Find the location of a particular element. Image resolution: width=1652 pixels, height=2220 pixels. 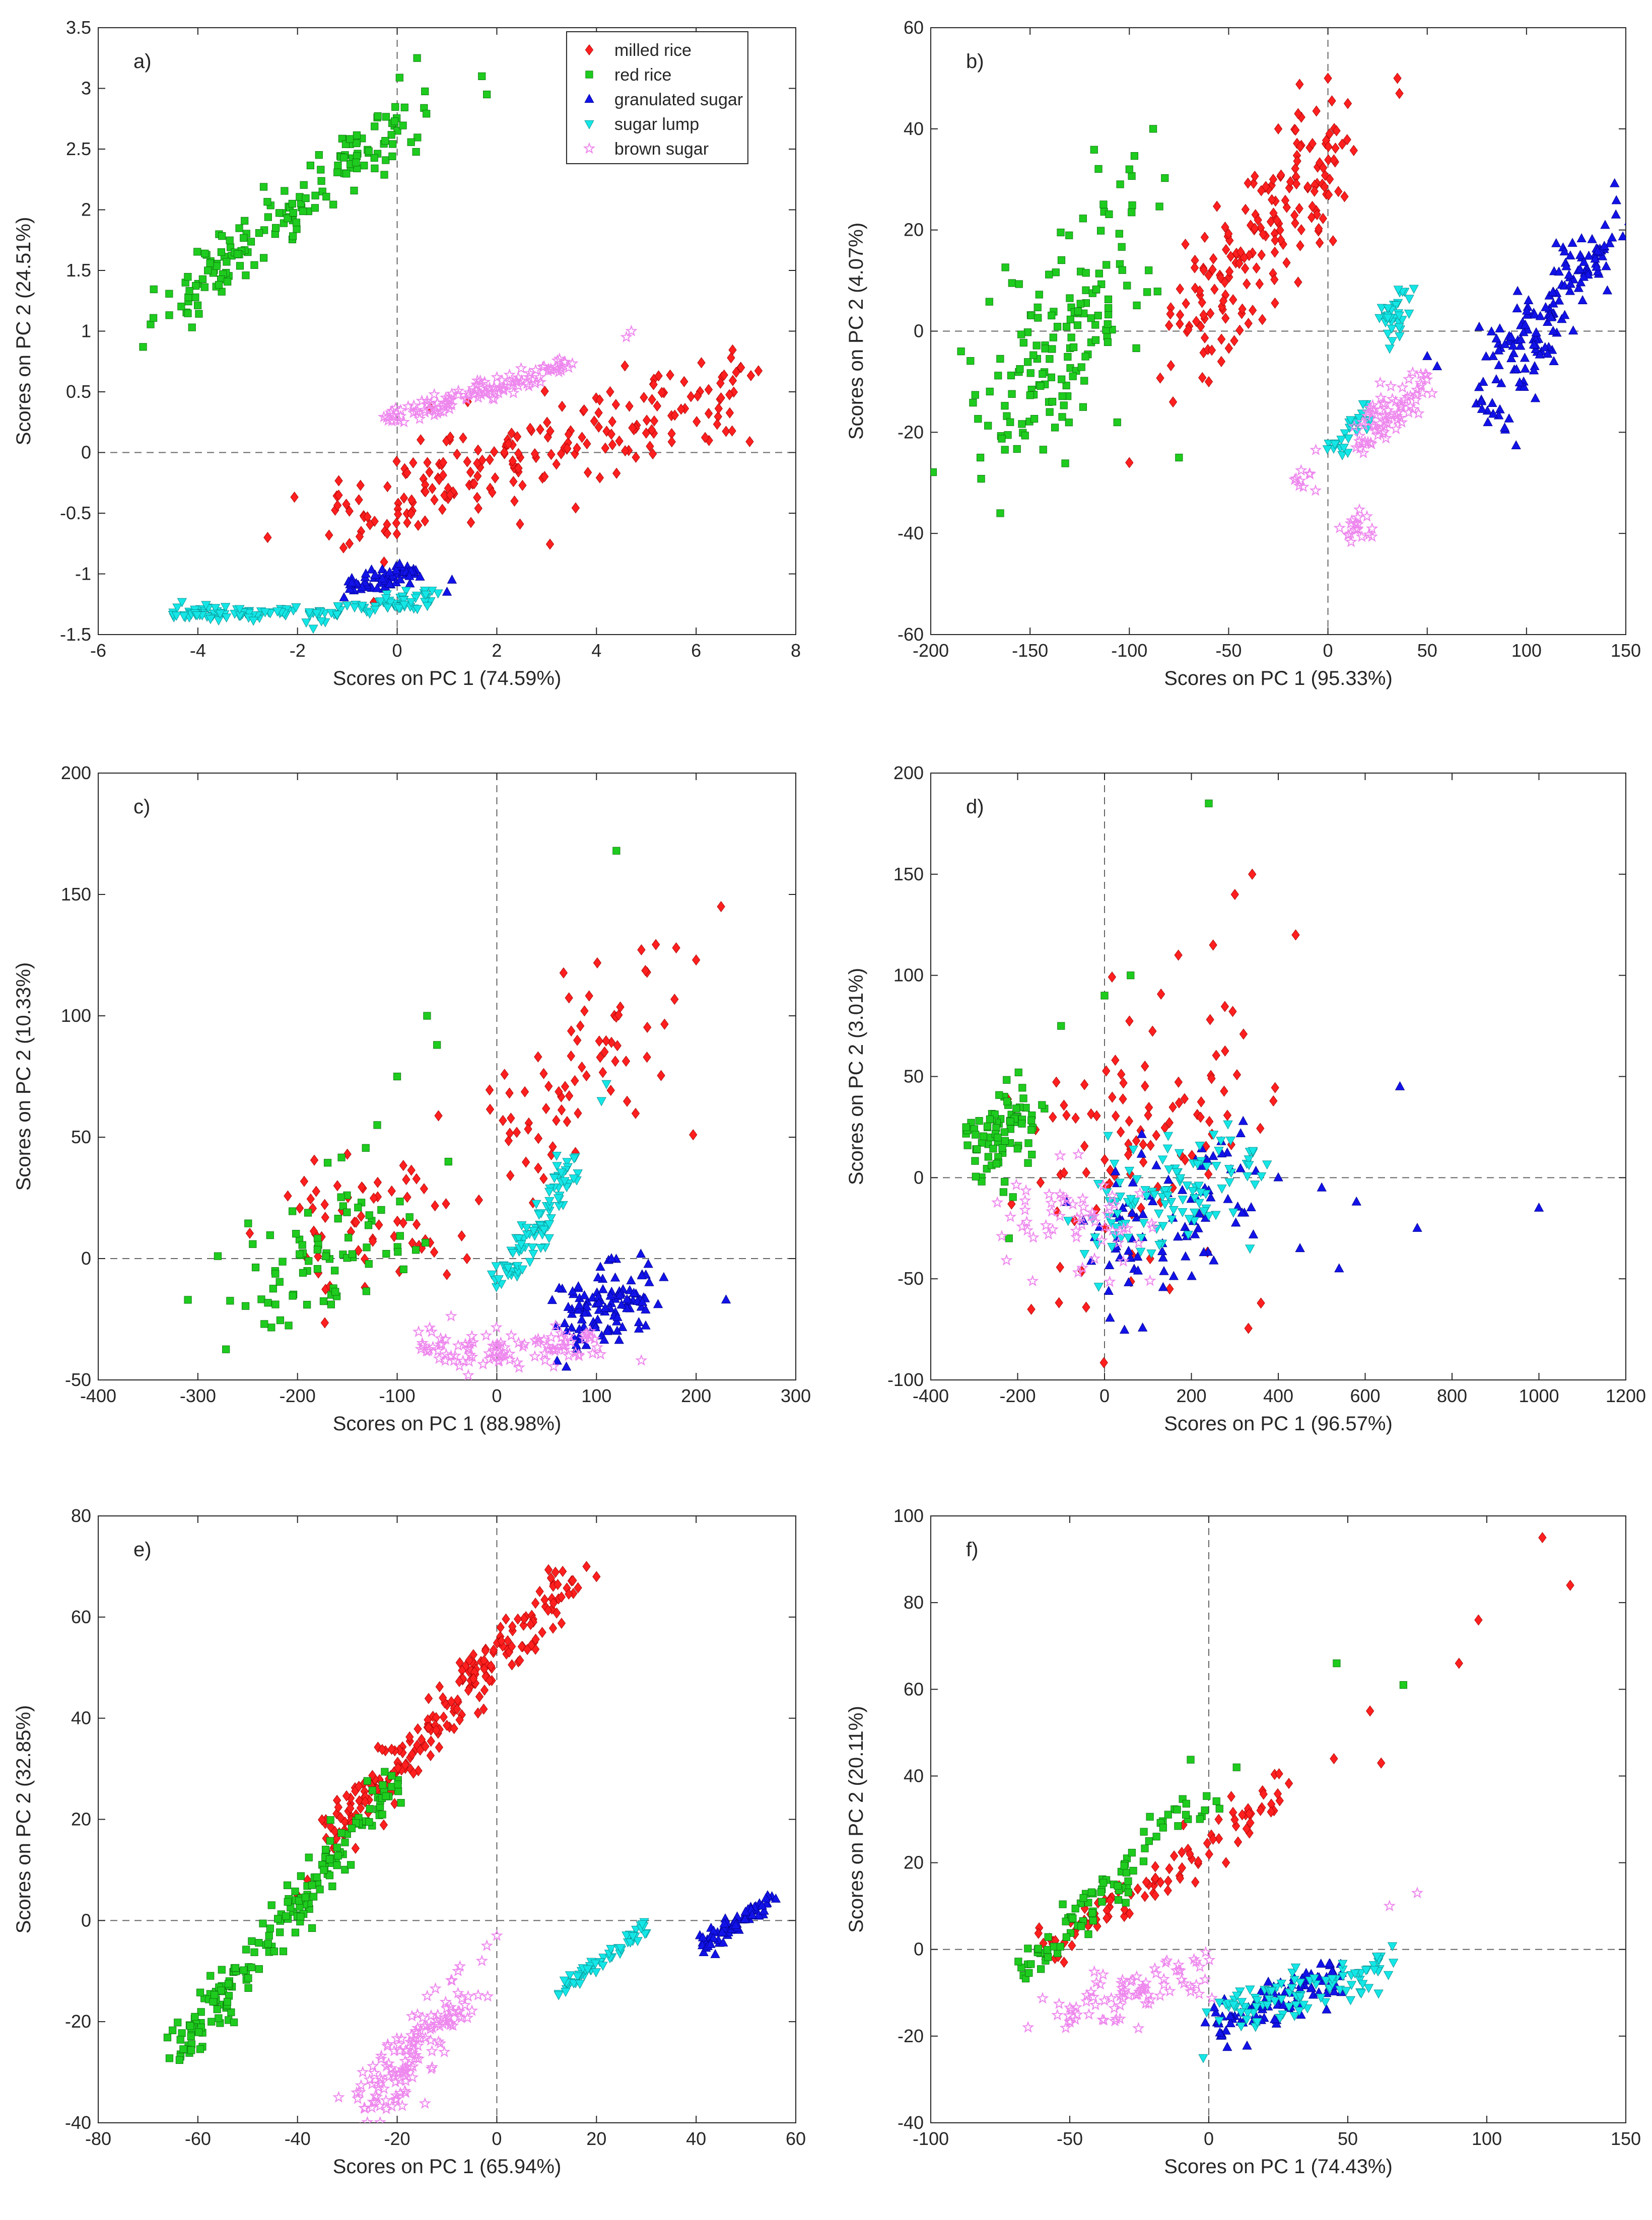

y-axis-label: Scores on PC 2 (24.51%) is located at coordinates (24, 331).